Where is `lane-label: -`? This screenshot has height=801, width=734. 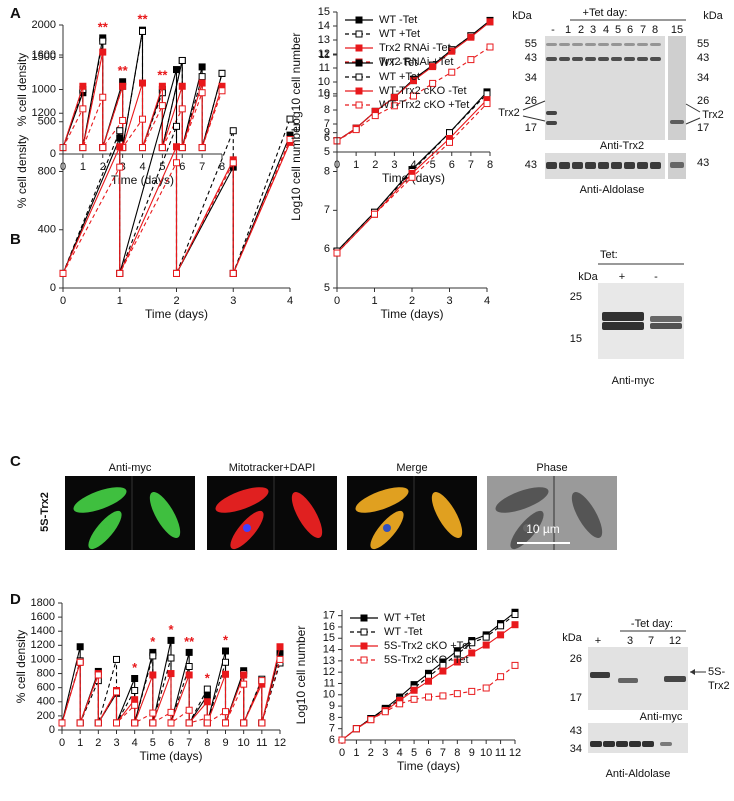 lane-label: - is located at coordinates (656, 277).